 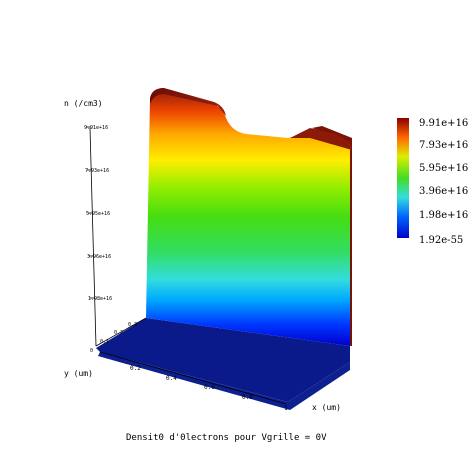 What do you see at coordinates (96, 128) in the screenshot?
I see `z-tick-label: 9.91e+16` at bounding box center [96, 128].